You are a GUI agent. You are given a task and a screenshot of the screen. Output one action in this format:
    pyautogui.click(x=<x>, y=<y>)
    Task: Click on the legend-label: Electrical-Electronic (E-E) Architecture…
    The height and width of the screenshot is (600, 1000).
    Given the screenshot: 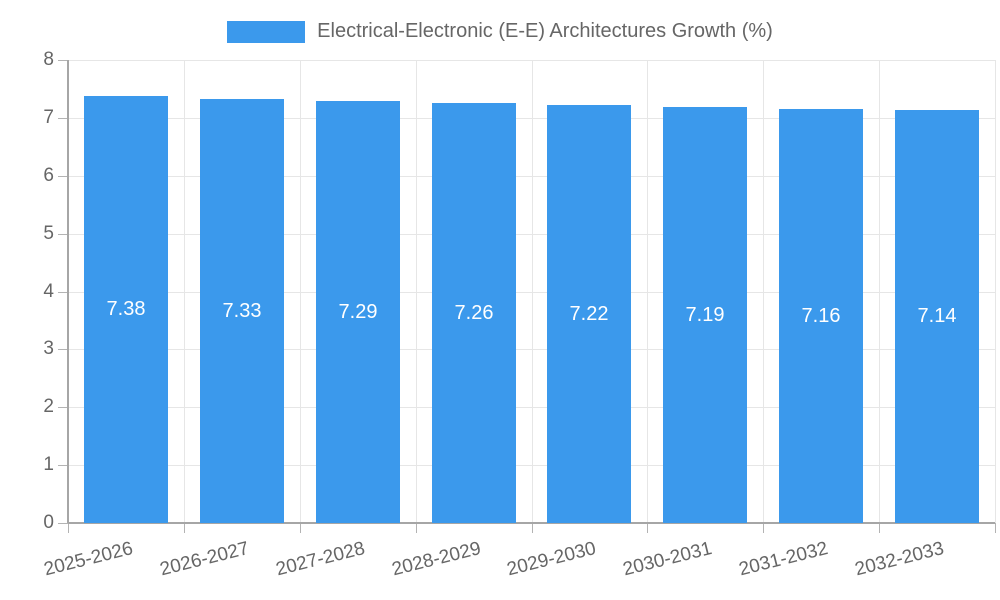 What is the action you would take?
    pyautogui.click(x=545, y=31)
    